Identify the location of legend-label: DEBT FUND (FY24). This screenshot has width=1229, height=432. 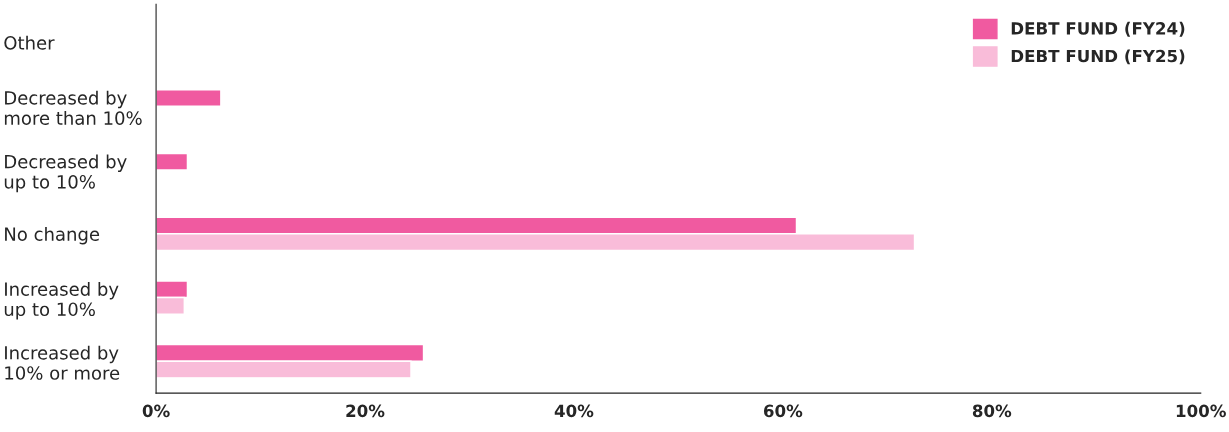
(1098, 29).